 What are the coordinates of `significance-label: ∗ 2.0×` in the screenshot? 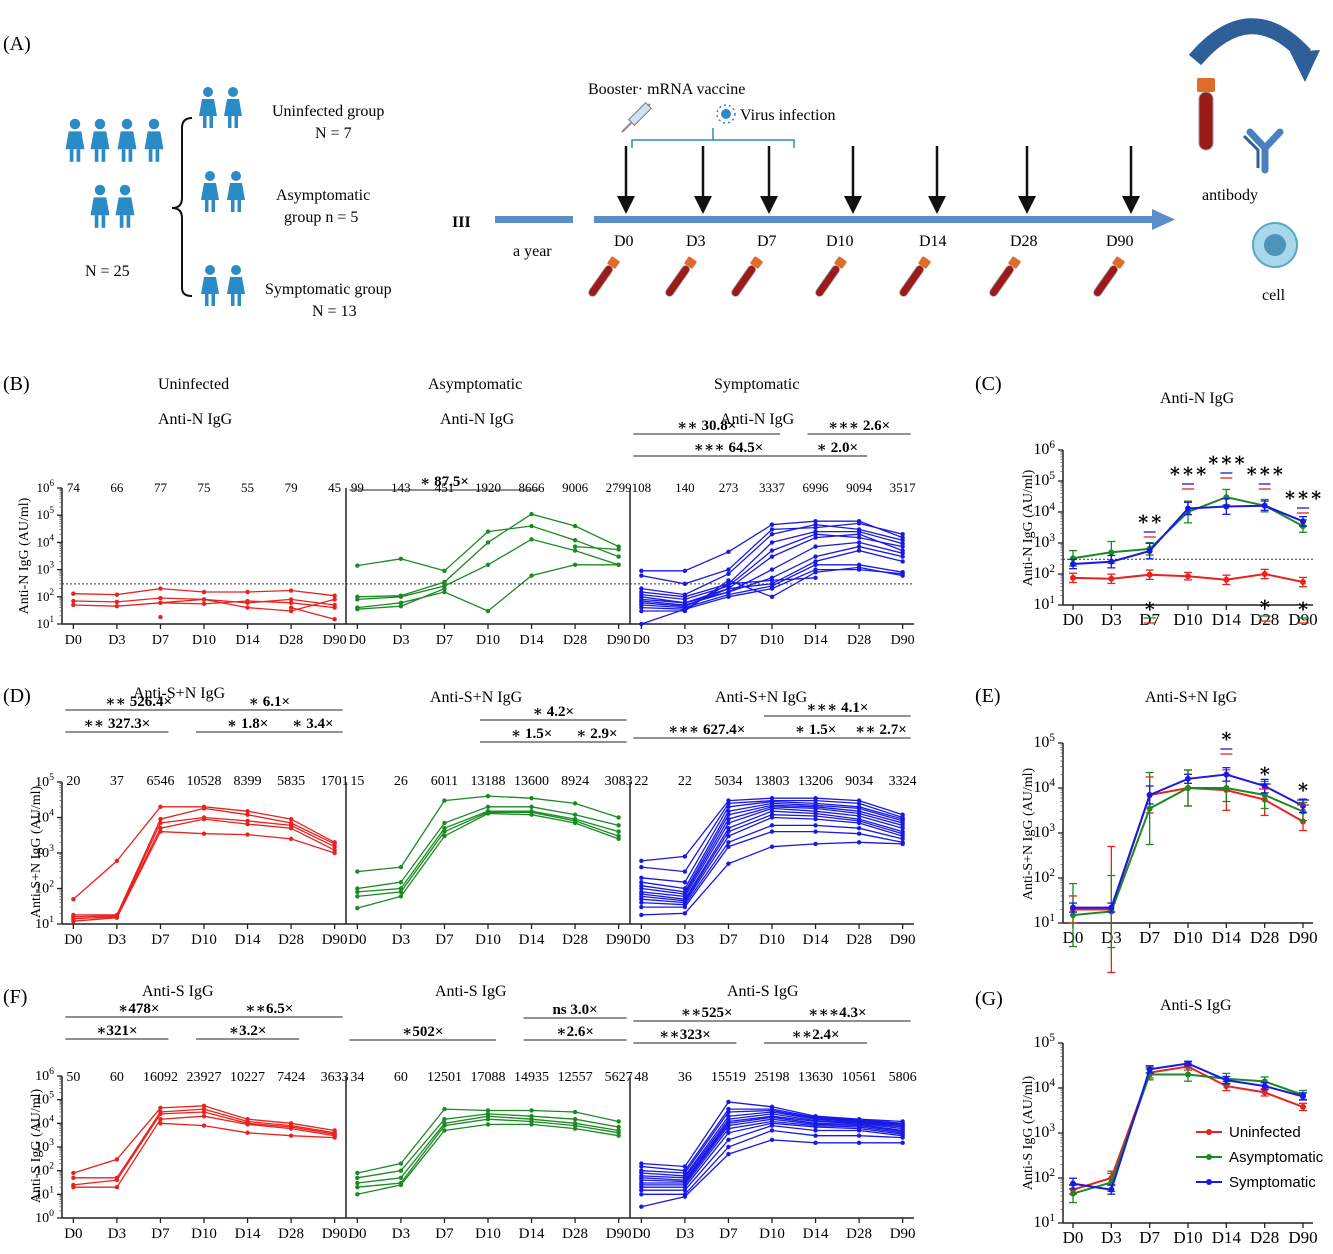 It's located at (837, 448).